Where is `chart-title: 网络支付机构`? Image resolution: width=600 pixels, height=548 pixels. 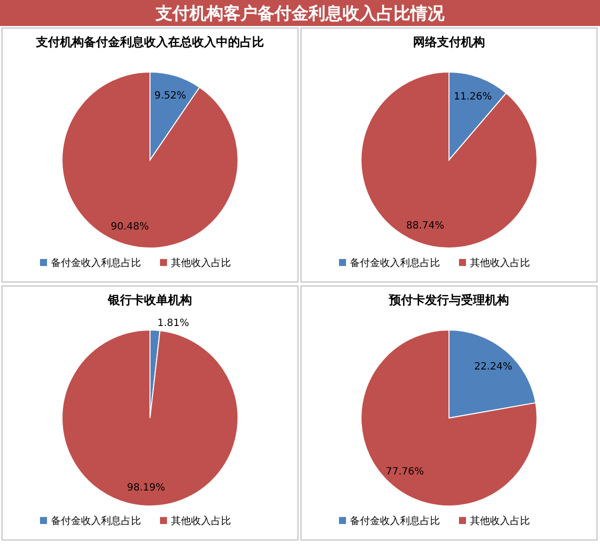
chart-title: 网络支付机构 is located at coordinates (449, 42).